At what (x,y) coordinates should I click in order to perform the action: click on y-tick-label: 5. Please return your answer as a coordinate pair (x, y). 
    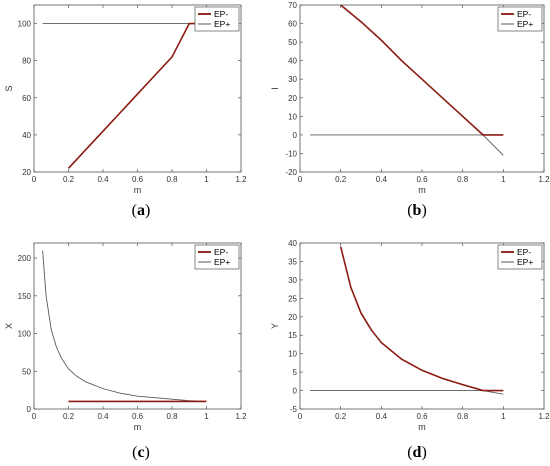
    Looking at the image, I should click on (295, 372).